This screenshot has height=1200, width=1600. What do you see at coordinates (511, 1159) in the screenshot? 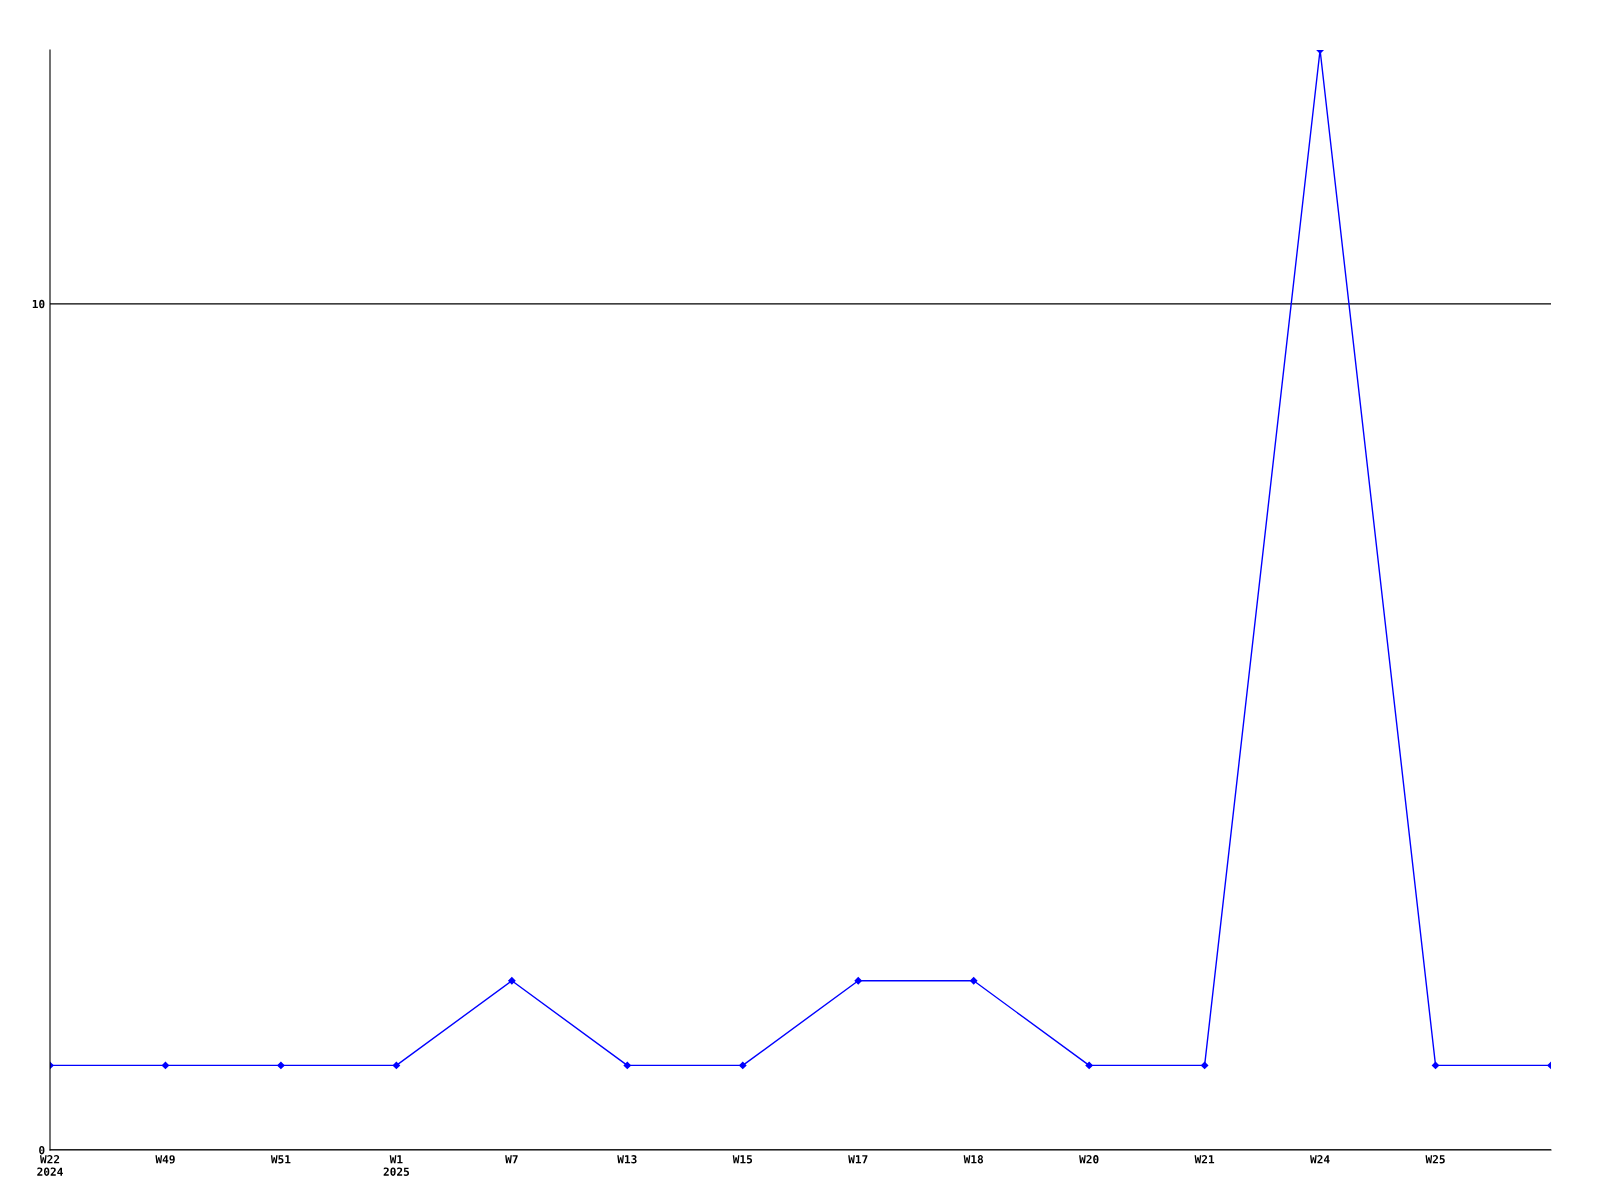
I see `x-tick-label: W7` at bounding box center [511, 1159].